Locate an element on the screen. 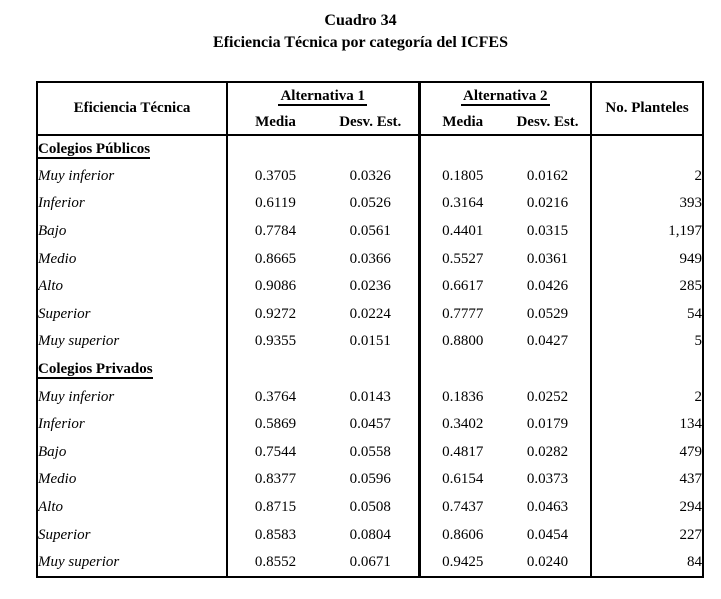 This screenshot has width=721, height=599. cell-a2-media: 0.6154 is located at coordinates (463, 479).